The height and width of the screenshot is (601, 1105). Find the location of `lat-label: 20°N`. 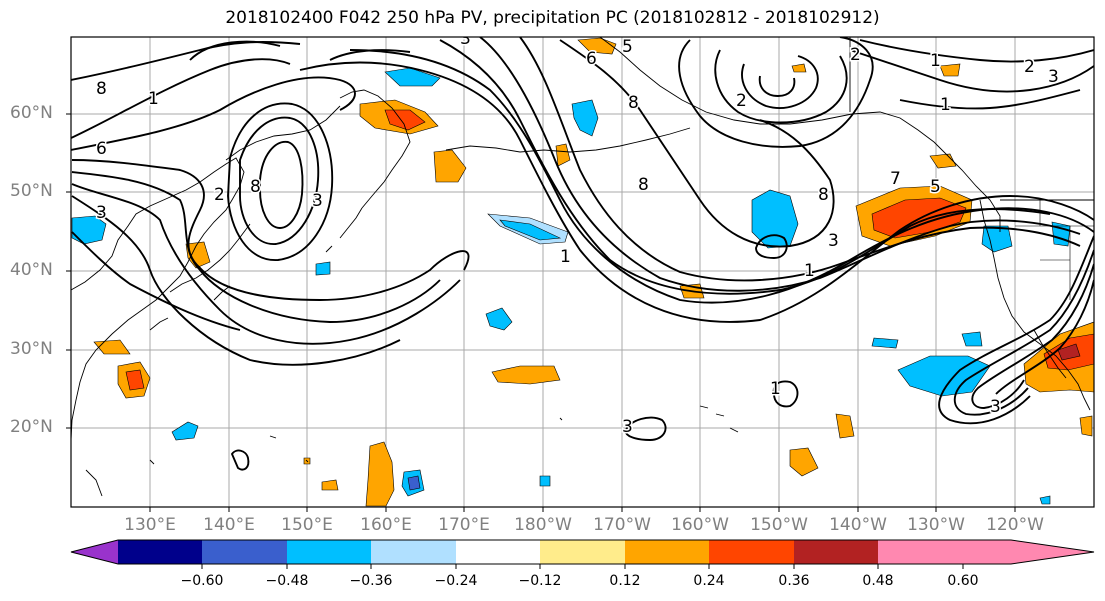

lat-label: 20°N is located at coordinates (31, 427).